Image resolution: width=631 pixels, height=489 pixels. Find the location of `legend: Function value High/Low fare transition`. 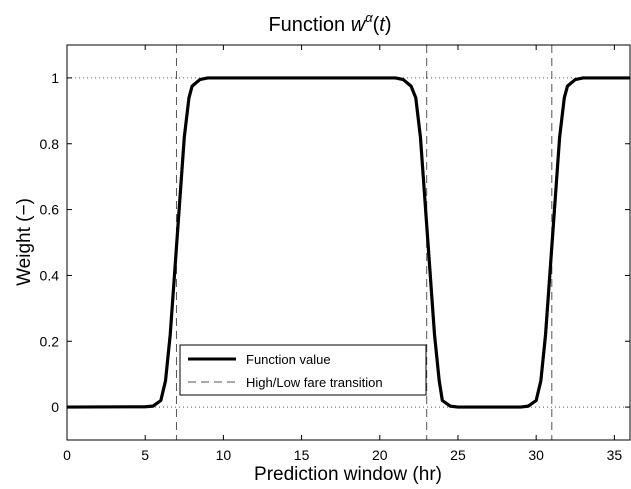

legend: Function value High/Low fare transition is located at coordinates (303, 370).